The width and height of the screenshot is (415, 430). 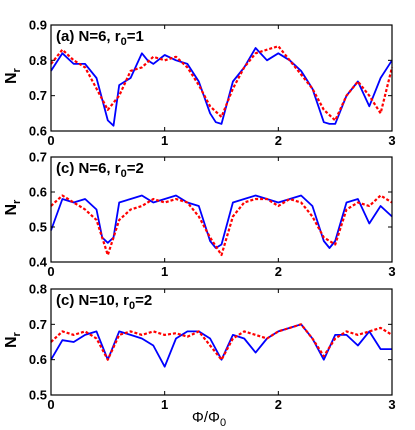 What do you see at coordinates (38, 25) in the screenshot?
I see `y-tick-label: 0.9` at bounding box center [38, 25].